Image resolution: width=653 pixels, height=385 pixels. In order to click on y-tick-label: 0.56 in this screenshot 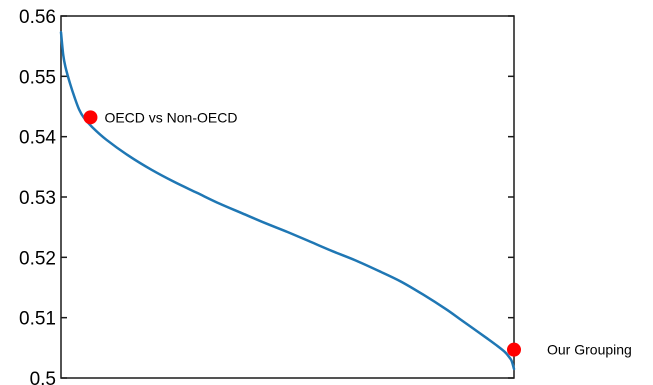, I will do `click(37, 17)`.